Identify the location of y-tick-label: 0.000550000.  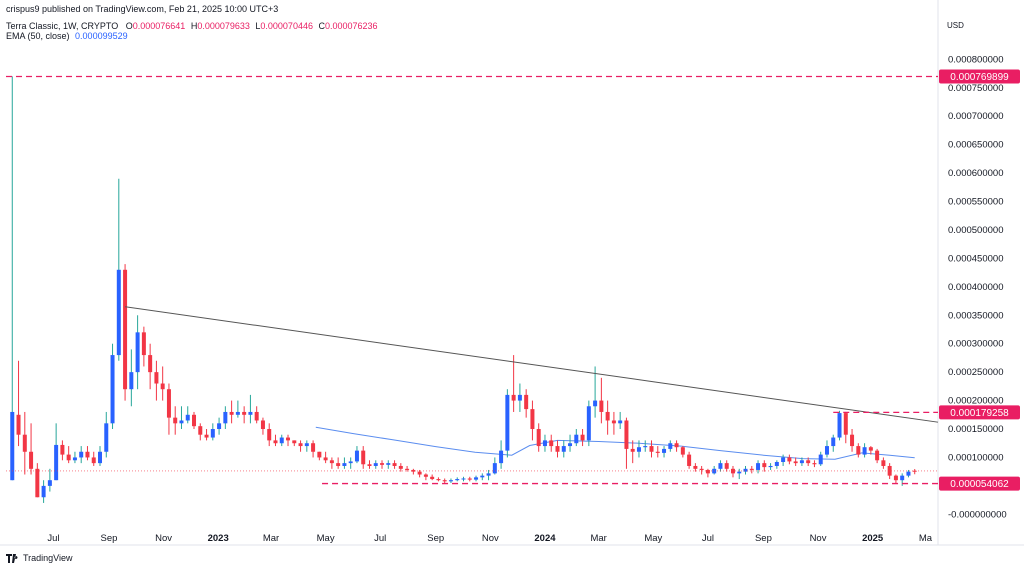
(975, 202).